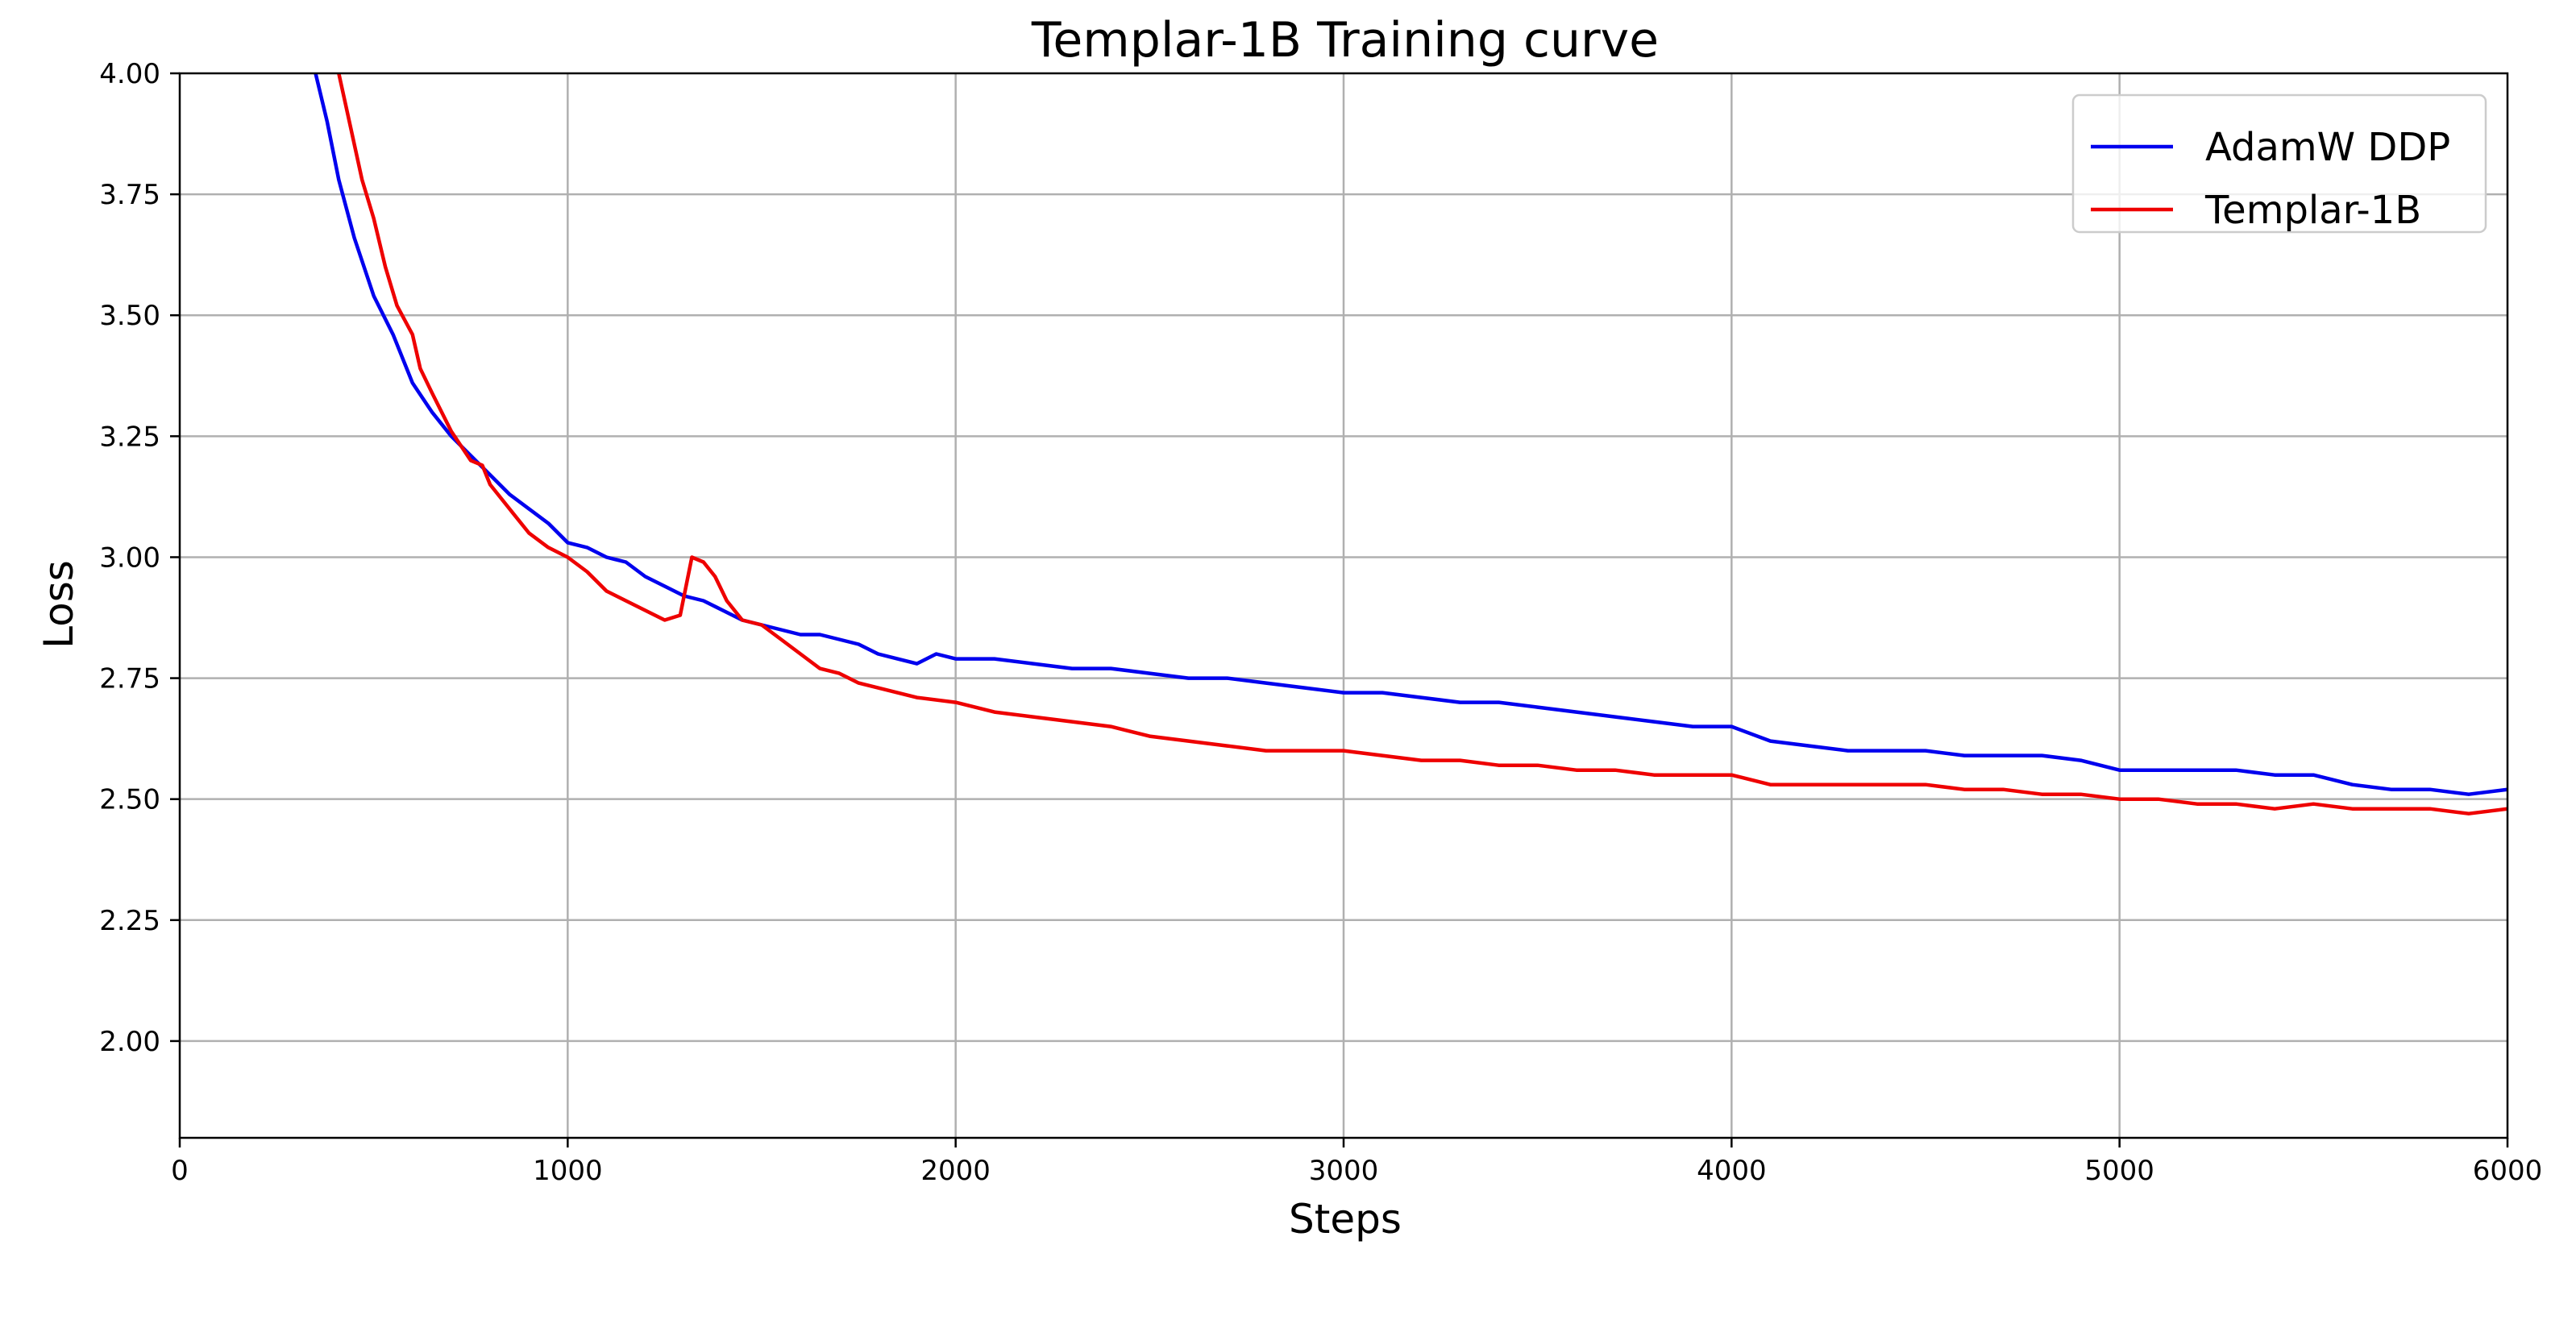 This screenshot has width=2576, height=1328. I want to click on x-tick-label: 6000, so click(2508, 1171).